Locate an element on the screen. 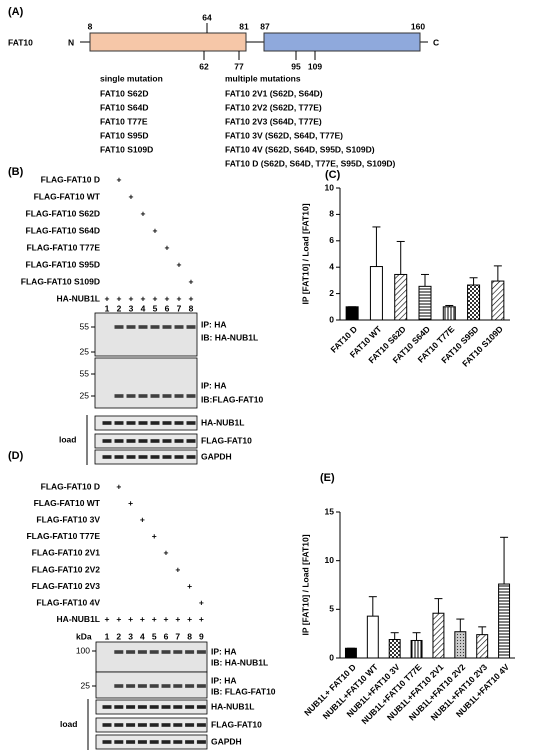 This screenshot has width=550, height=753. mutation: FAT10 T77E is located at coordinates (124, 121).